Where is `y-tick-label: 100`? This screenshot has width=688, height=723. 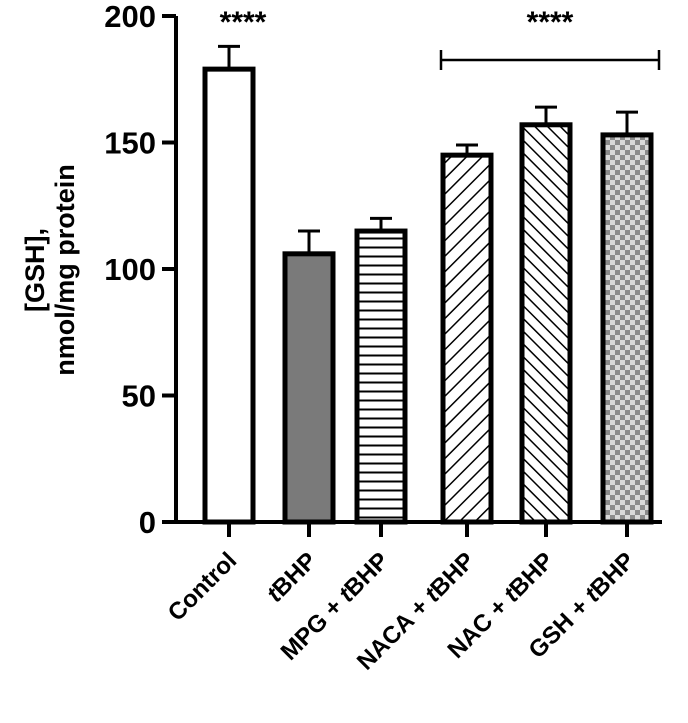
y-tick-label: 100 is located at coordinates (130, 269).